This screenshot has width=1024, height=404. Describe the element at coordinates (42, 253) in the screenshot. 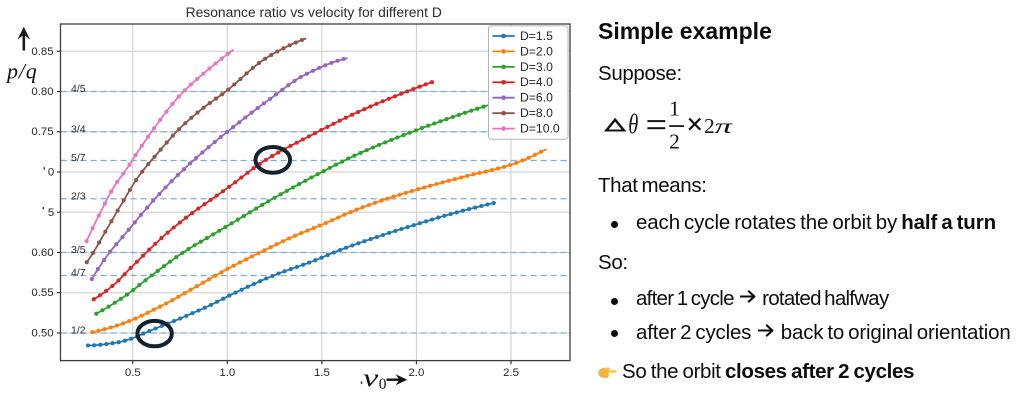

I see `svg-text: 0.60` at that location.